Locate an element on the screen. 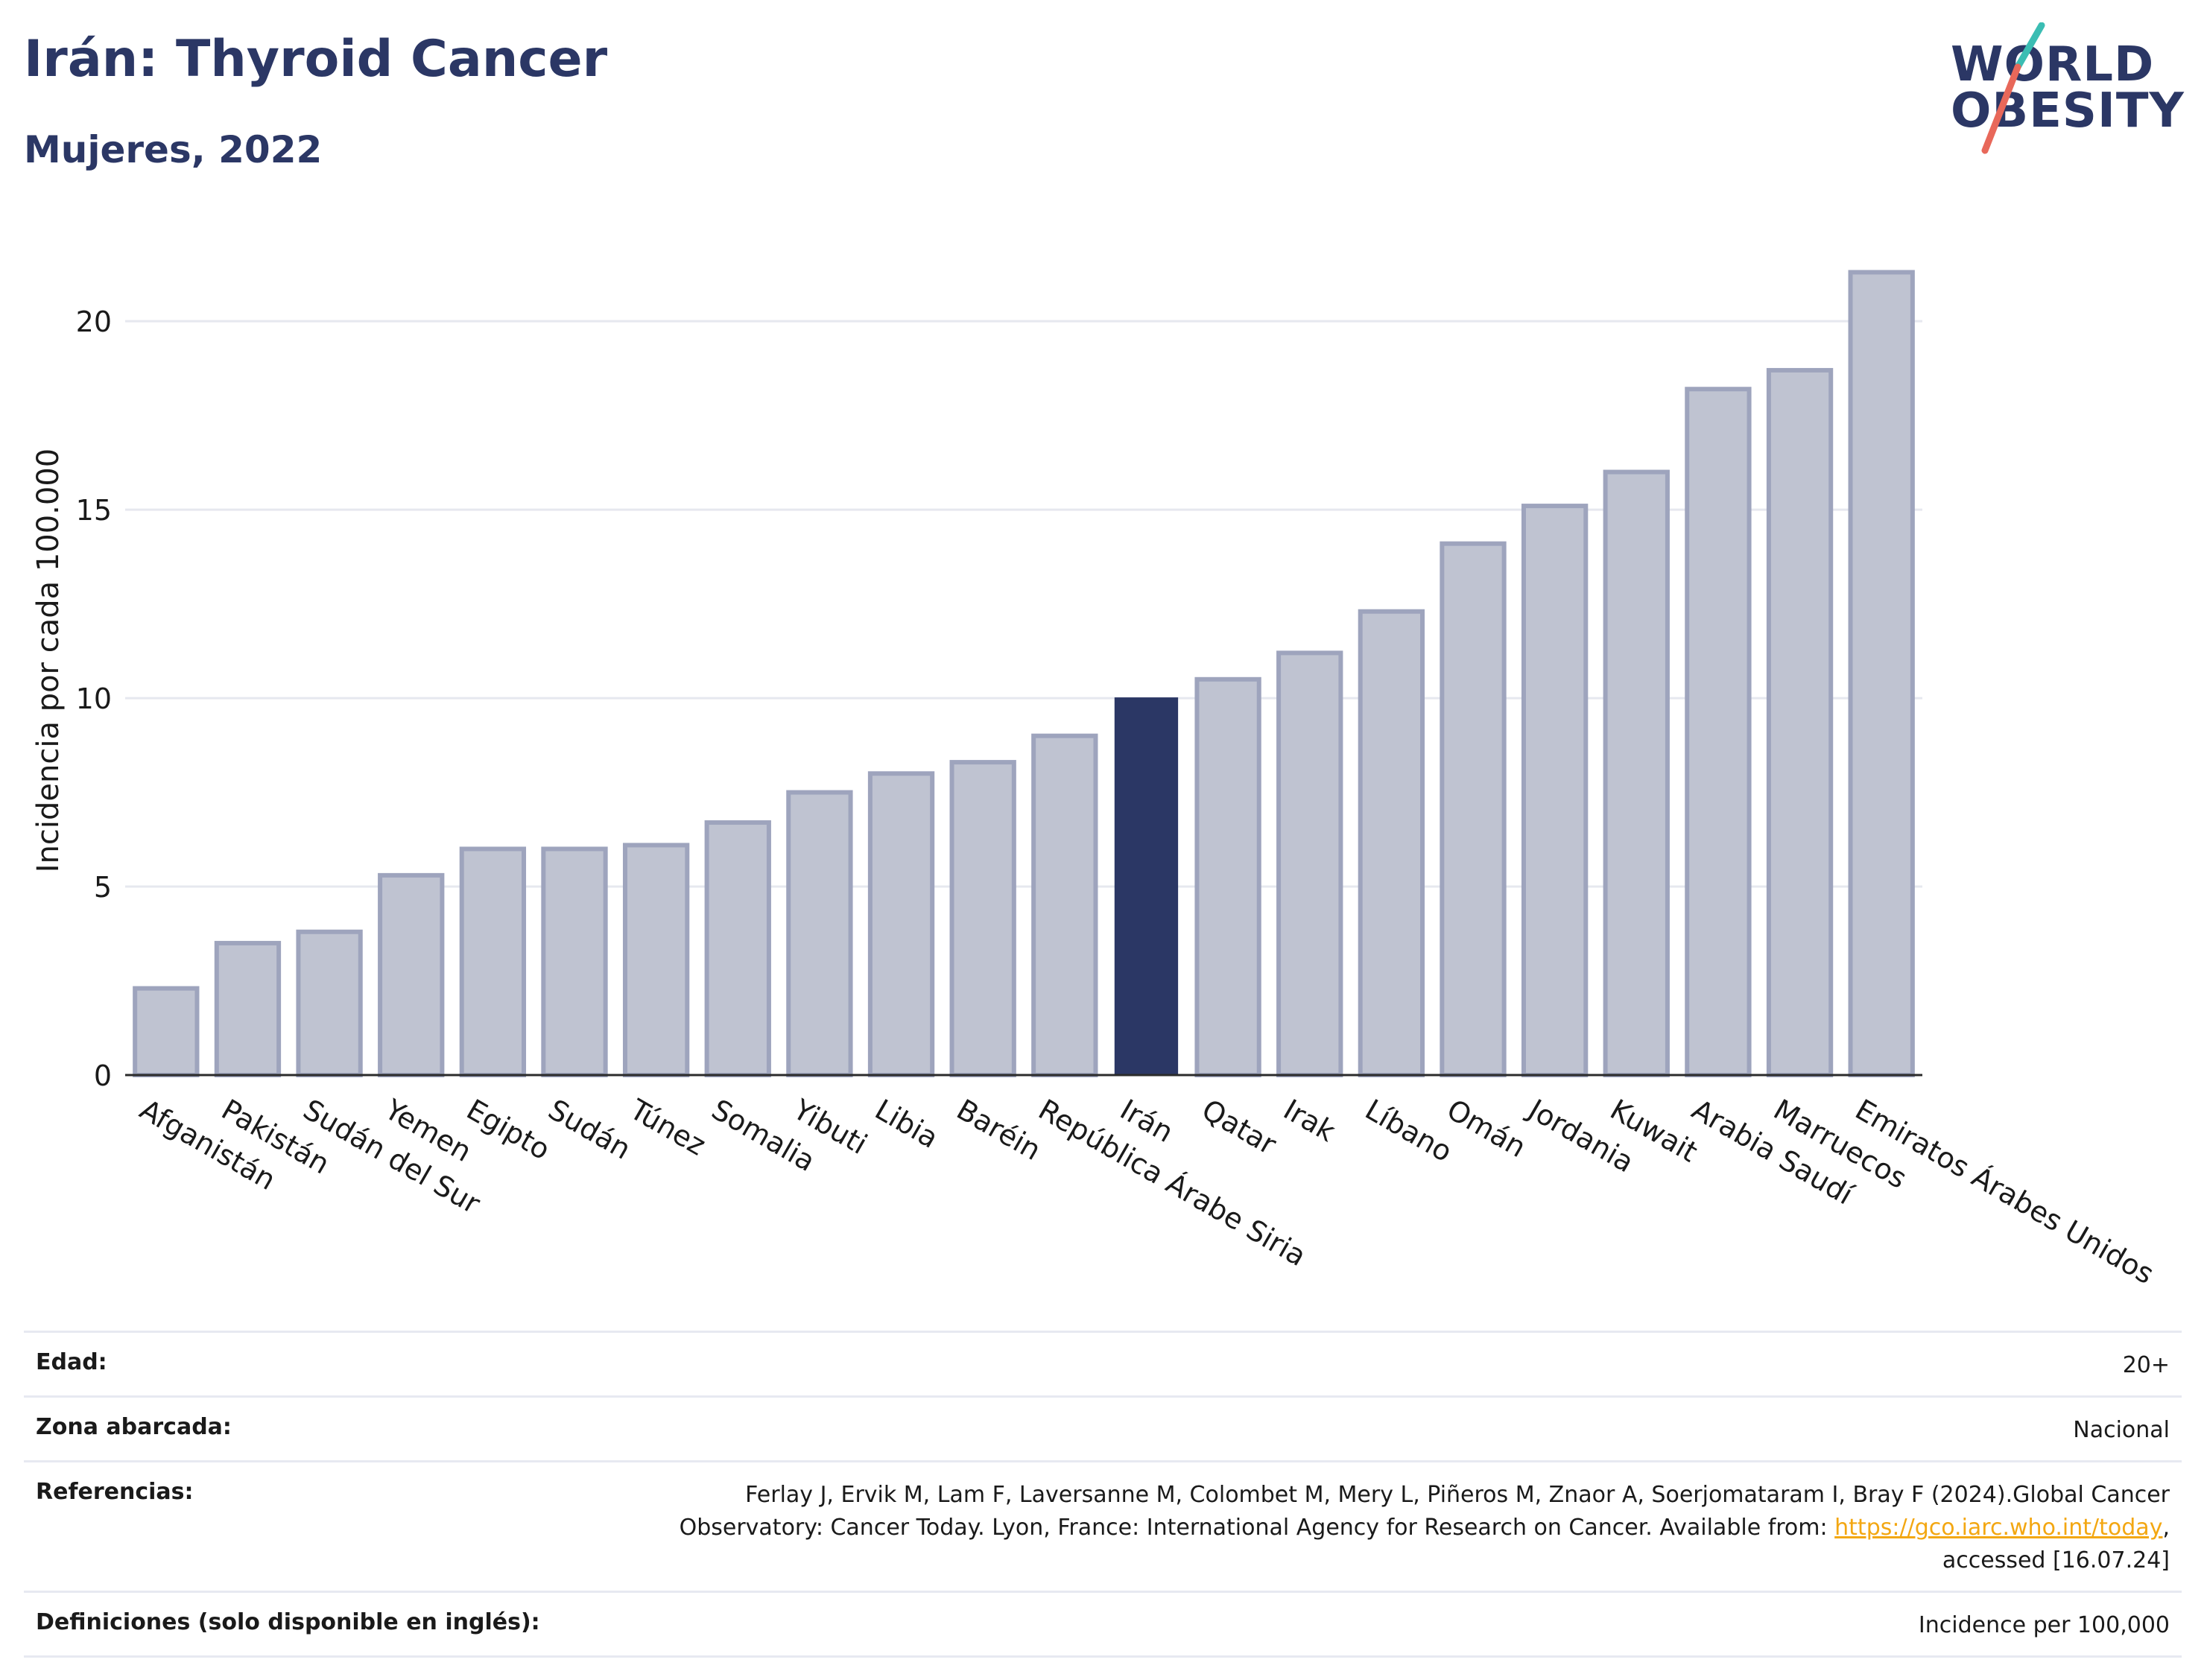 The width and height of the screenshot is (2204, 1680). y-tick-label-0: 0 is located at coordinates (103, 1075).